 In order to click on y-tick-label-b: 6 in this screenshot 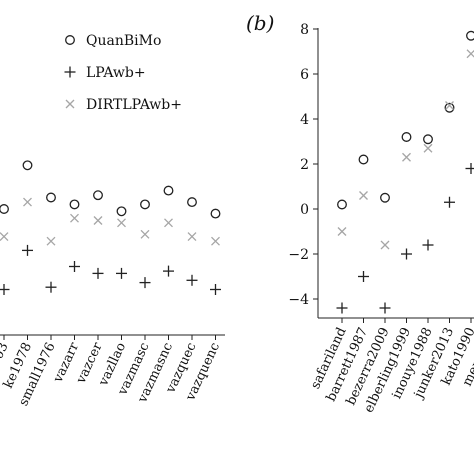, I will do `click(304, 75)`.